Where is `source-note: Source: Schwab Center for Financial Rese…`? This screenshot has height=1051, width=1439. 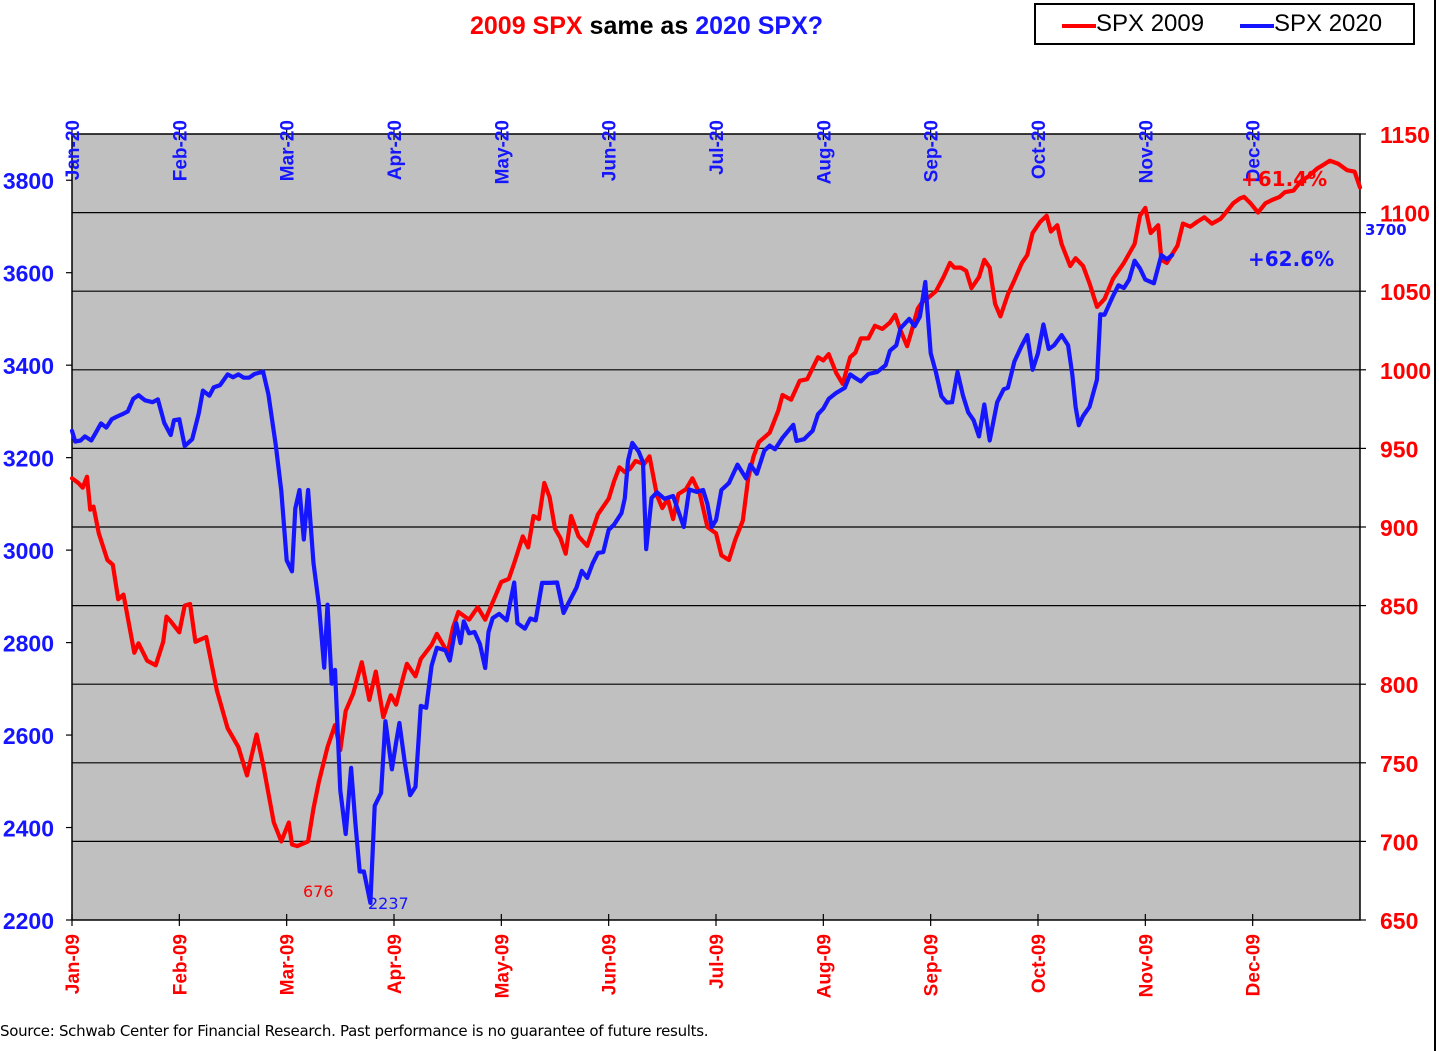
source-note: Source: Schwab Center for Financial Rese… is located at coordinates (354, 1031).